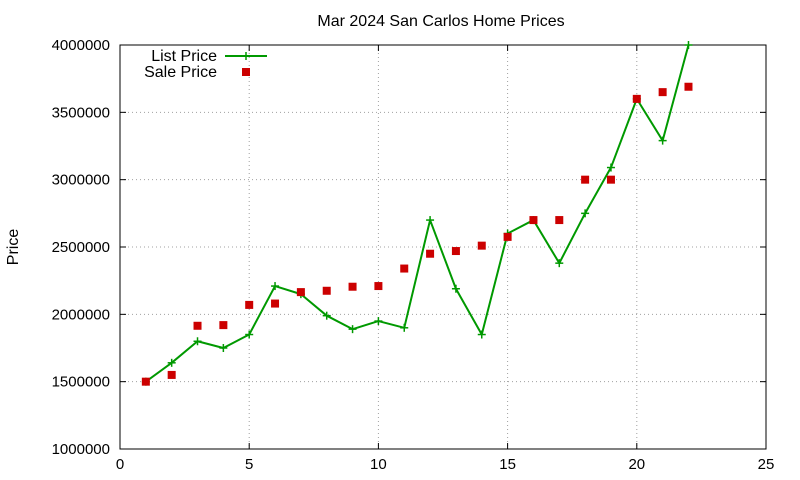  Describe the element at coordinates (81, 449) in the screenshot. I see `y-tick-label: 1000000` at that location.